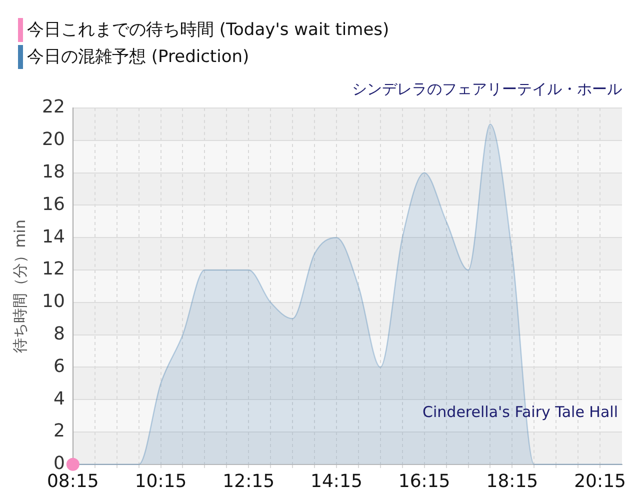 This screenshot has height=500, width=640. What do you see at coordinates (336, 481) in the screenshot?
I see `x-tick-label: 14:15` at bounding box center [336, 481].